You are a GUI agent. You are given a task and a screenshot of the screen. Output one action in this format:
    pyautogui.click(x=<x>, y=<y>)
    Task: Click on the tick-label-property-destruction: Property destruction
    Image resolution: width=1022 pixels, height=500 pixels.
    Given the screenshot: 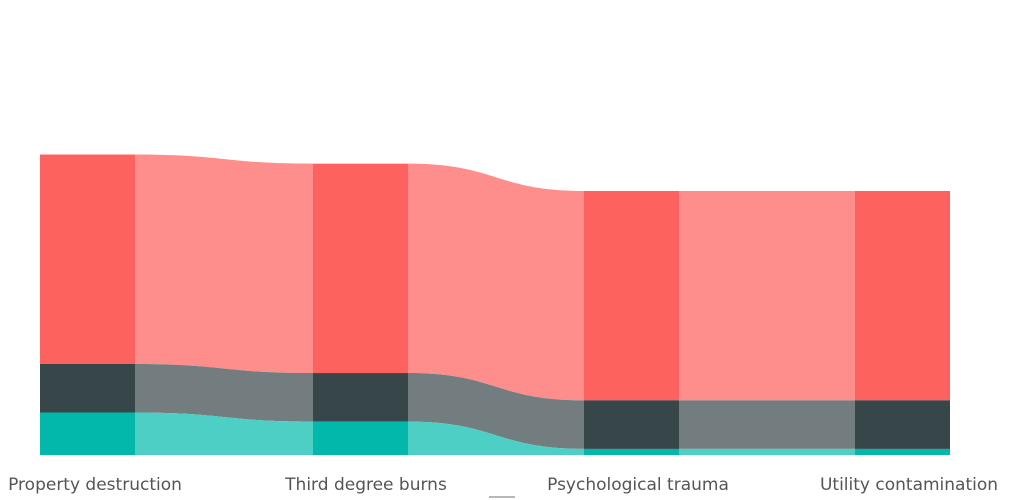 What is the action you would take?
    pyautogui.click(x=95, y=485)
    